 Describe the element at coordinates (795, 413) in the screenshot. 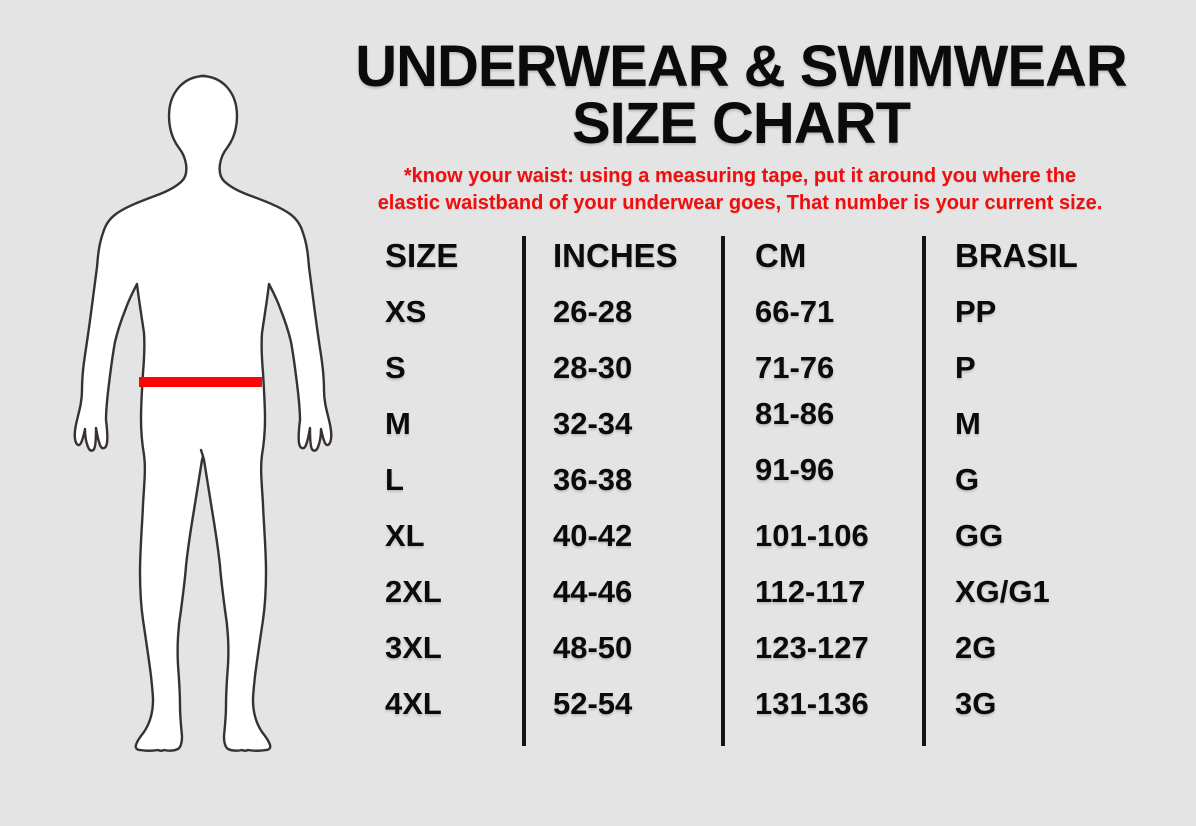

I see `table-cell: 81-86` at that location.